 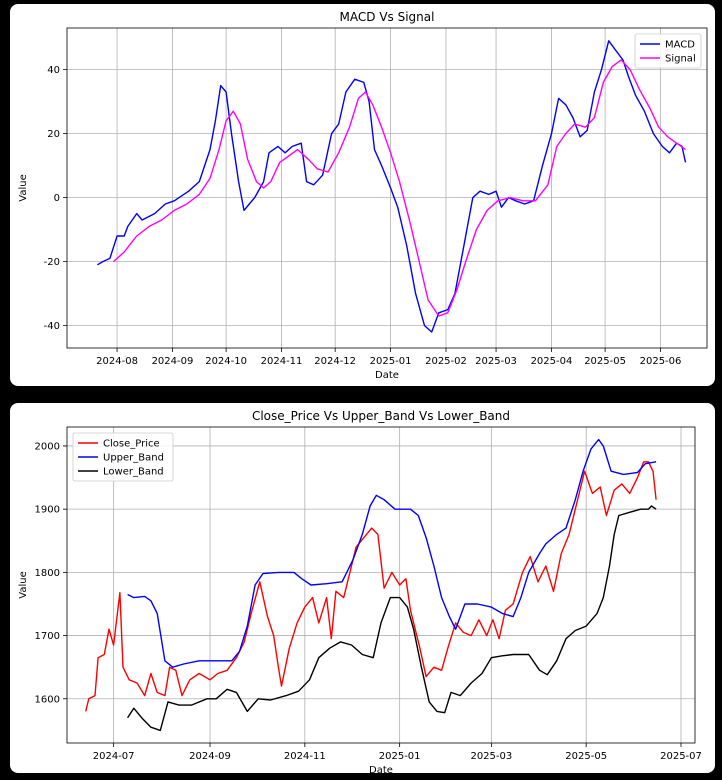 I want to click on y-tick-label: 0, so click(x=57, y=198).